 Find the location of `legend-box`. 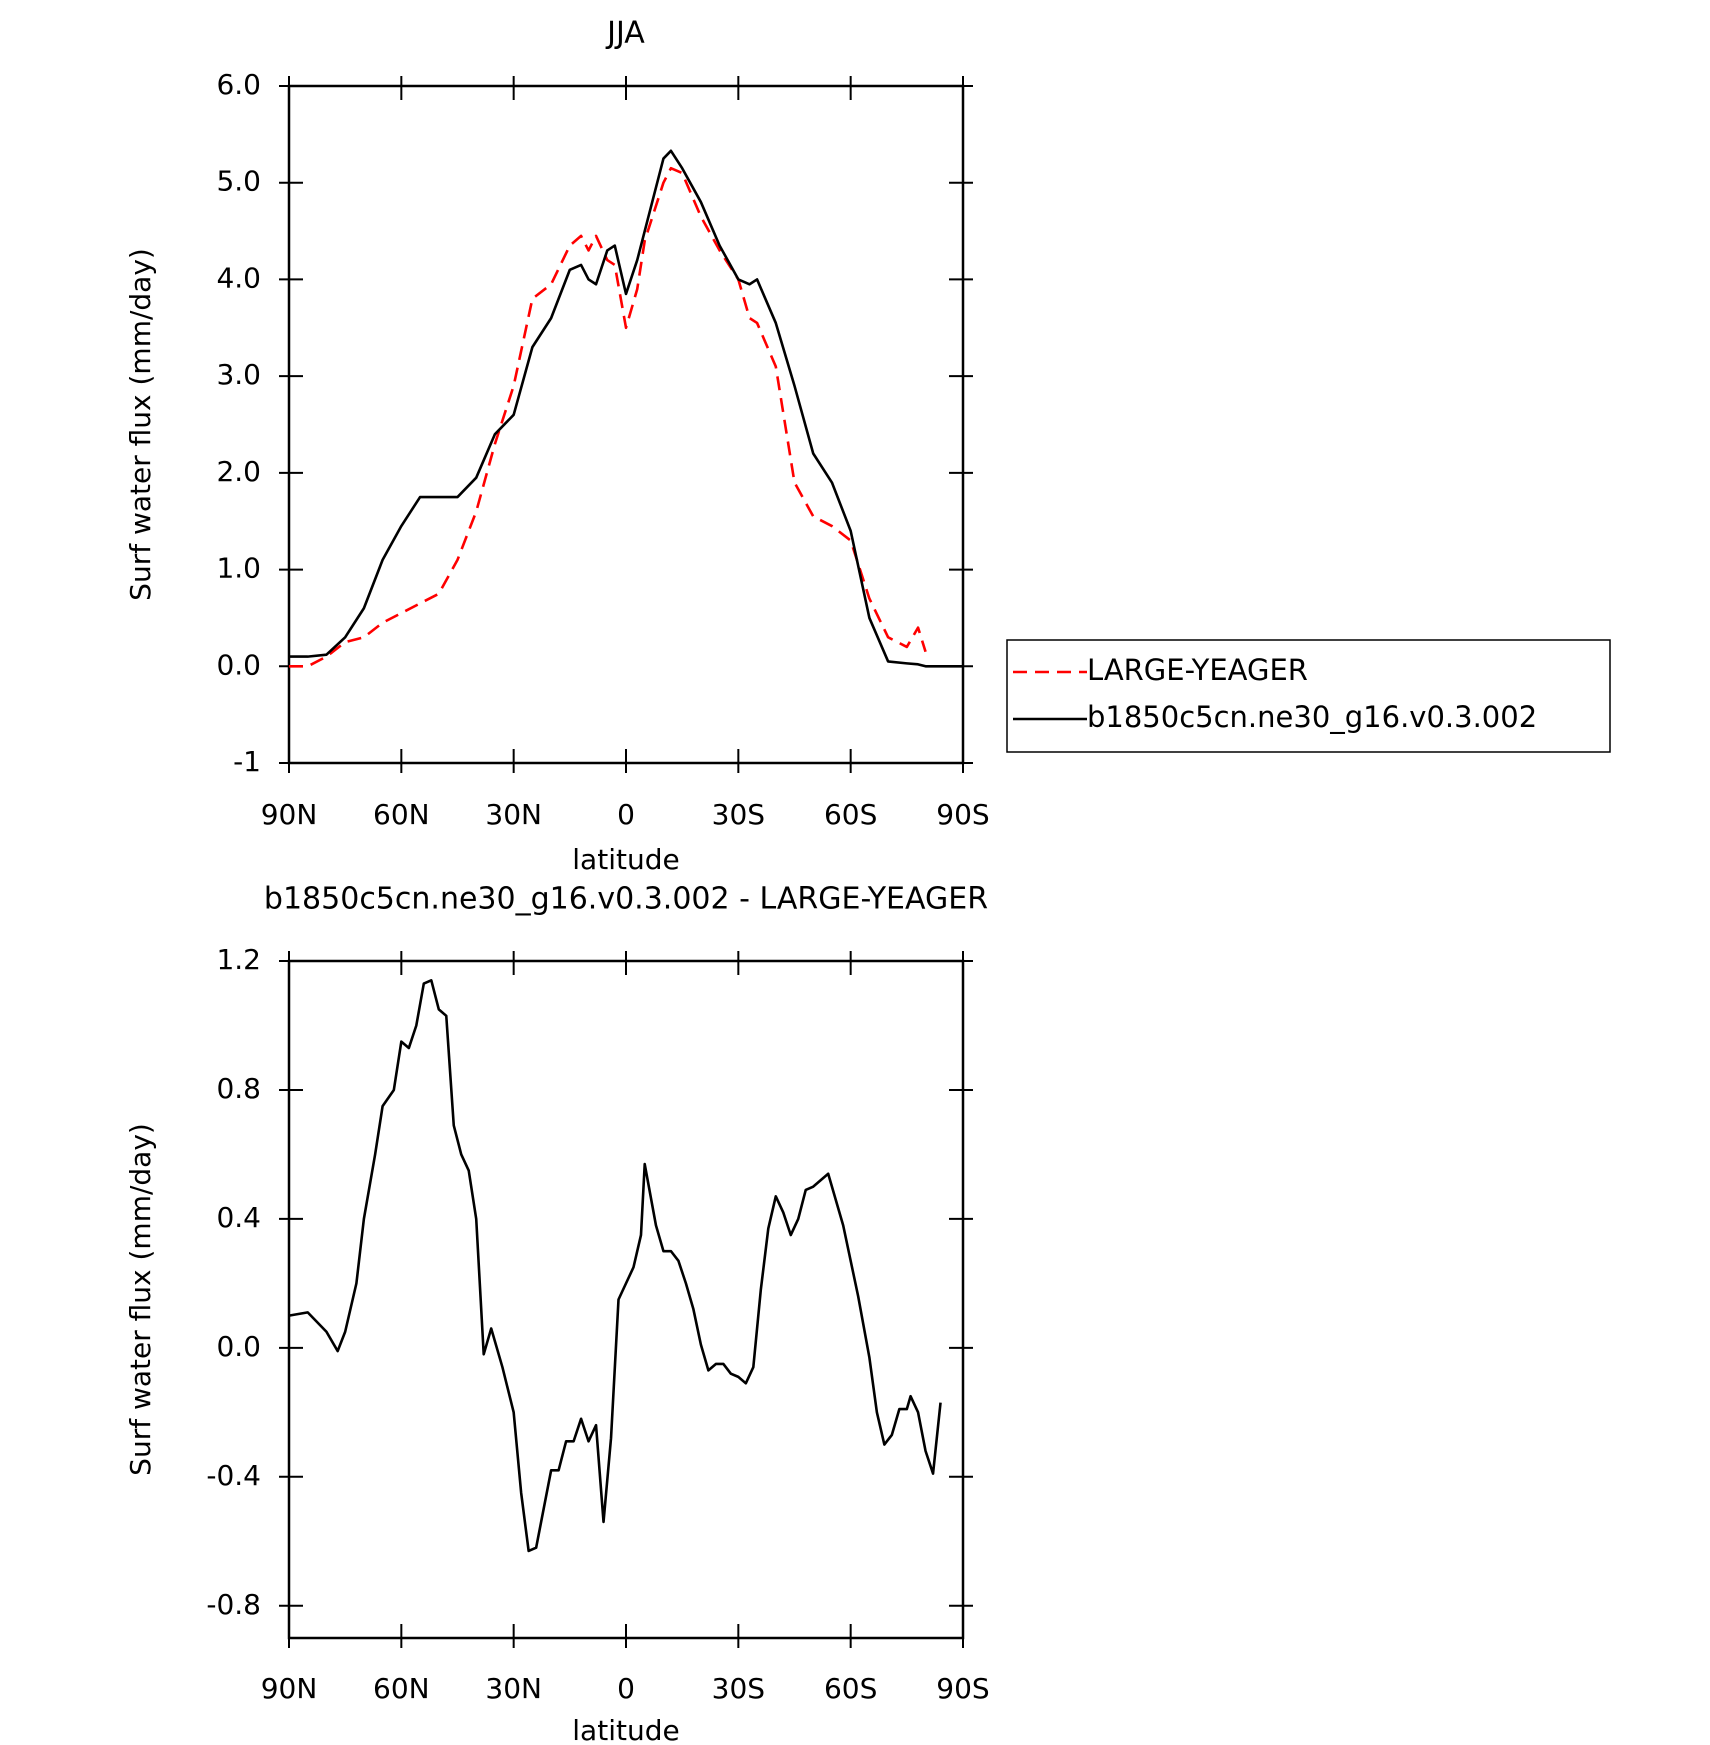

legend-box is located at coordinates (1308, 696).